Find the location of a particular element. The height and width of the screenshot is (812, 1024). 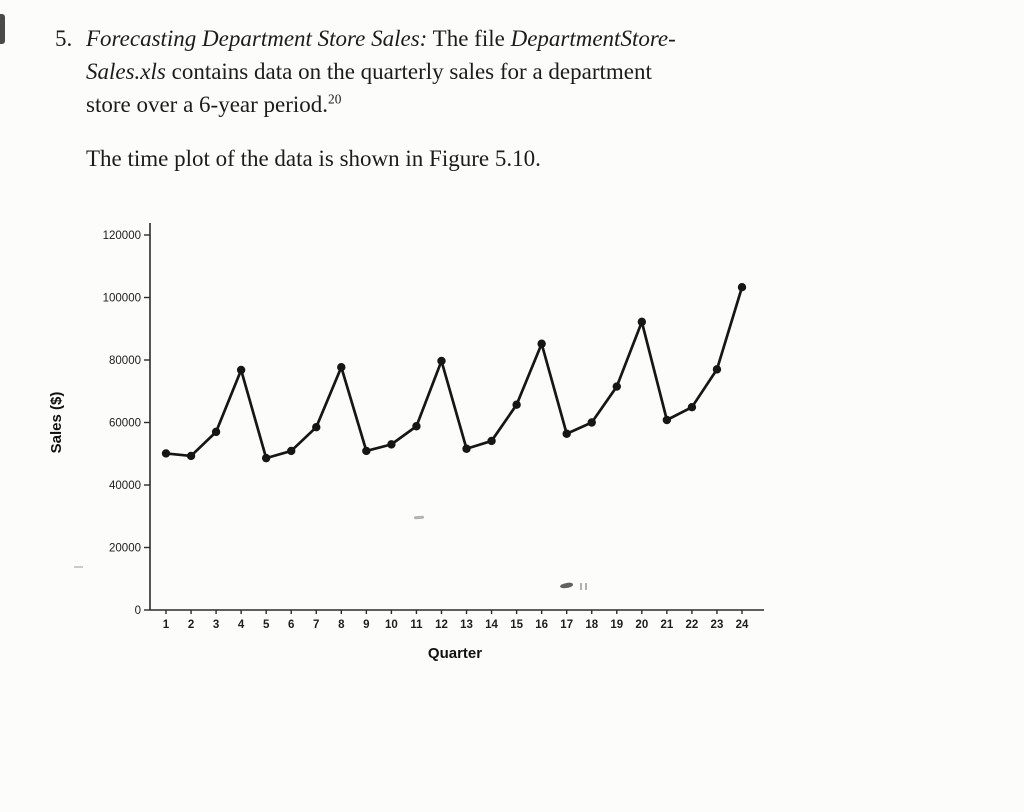

series-markers is located at coordinates (454, 372).